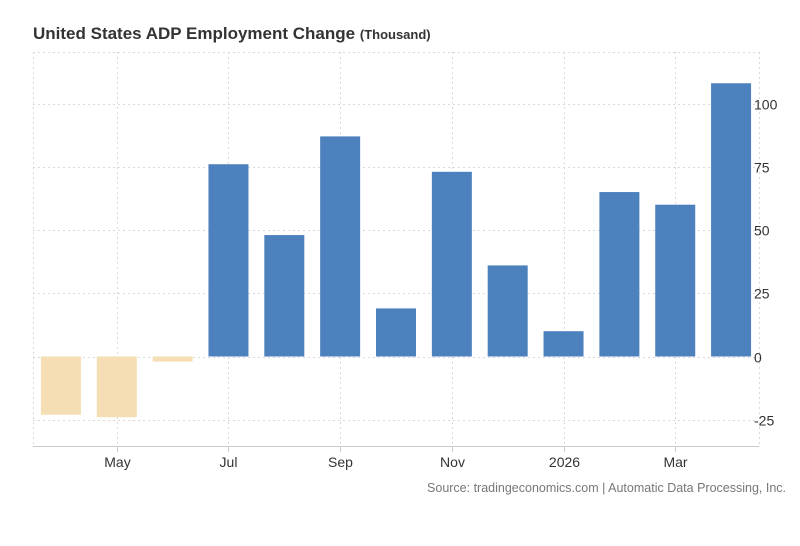  I want to click on x-tick-label: May, so click(117, 462).